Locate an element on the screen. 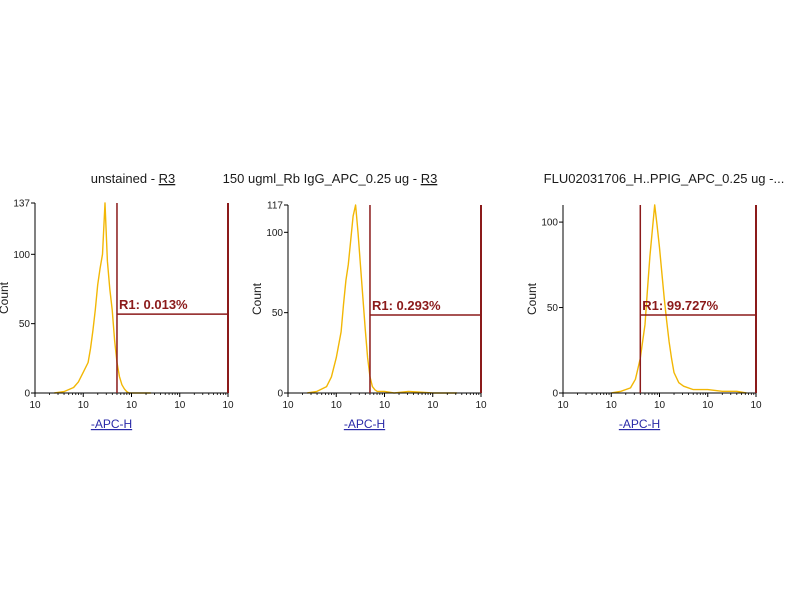  gate-percent-label: R1: 99.727% is located at coordinates (680, 305).